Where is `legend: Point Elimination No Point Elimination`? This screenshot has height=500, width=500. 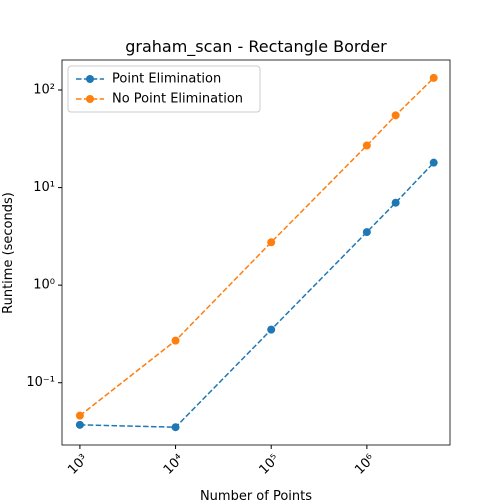
legend: Point Elimination No Point Elimination is located at coordinates (164, 89).